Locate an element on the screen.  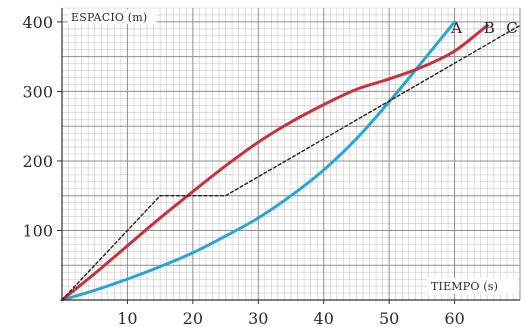
y-tick-labels: 100 200 300 400 is located at coordinates (42, 126).